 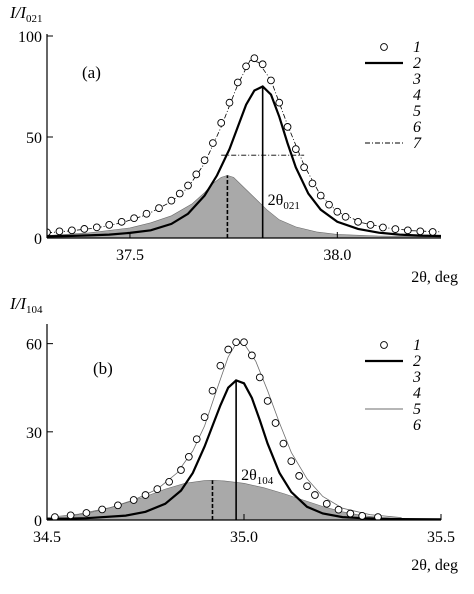 I want to click on panel-a-y-axis-label-sub: 021, so click(x=34, y=19).